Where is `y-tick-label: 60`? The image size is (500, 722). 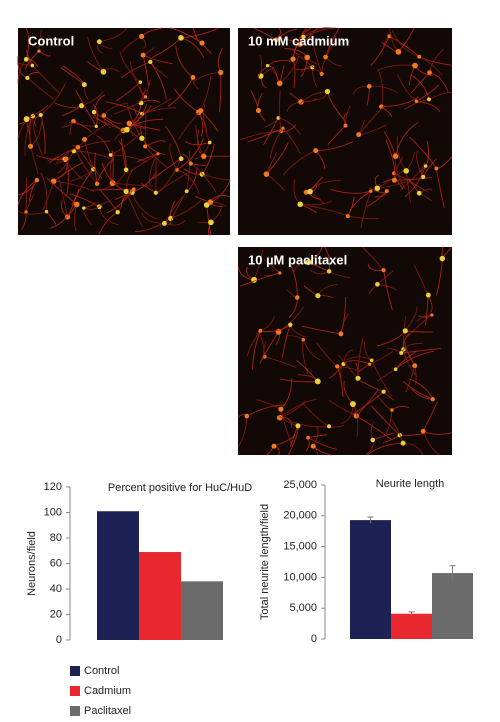 y-tick-label: 60 is located at coordinates (56, 563).